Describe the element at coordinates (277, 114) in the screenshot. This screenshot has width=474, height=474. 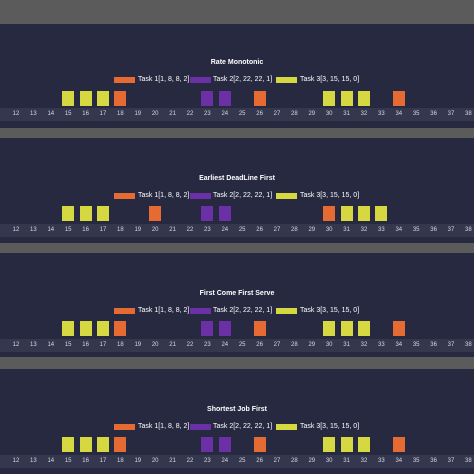
I see `x-tick-label: 27` at that location.